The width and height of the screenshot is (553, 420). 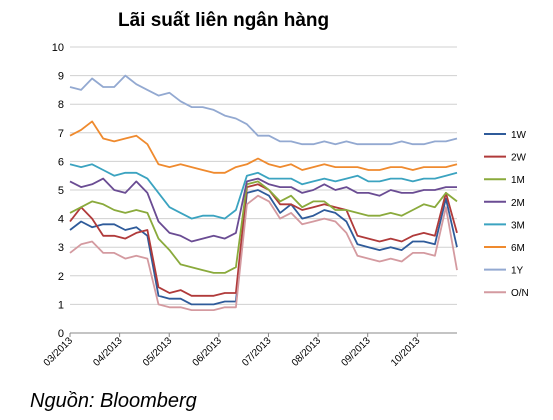 What do you see at coordinates (61, 191) in the screenshot?
I see `y-tick-label: 5` at bounding box center [61, 191].